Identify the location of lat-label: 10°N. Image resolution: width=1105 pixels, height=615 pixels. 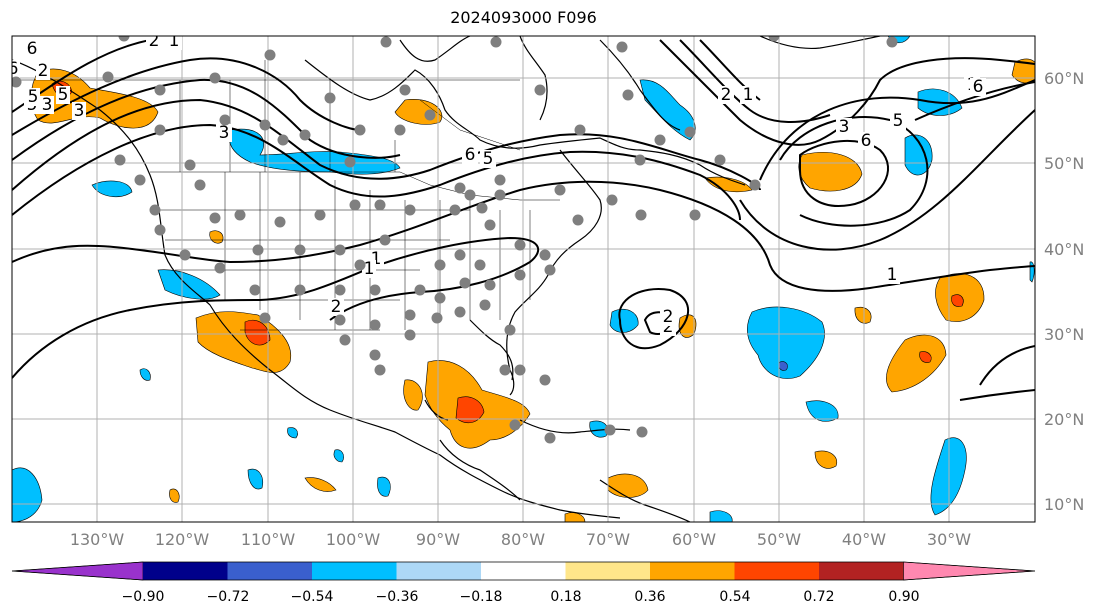
(1064, 504).